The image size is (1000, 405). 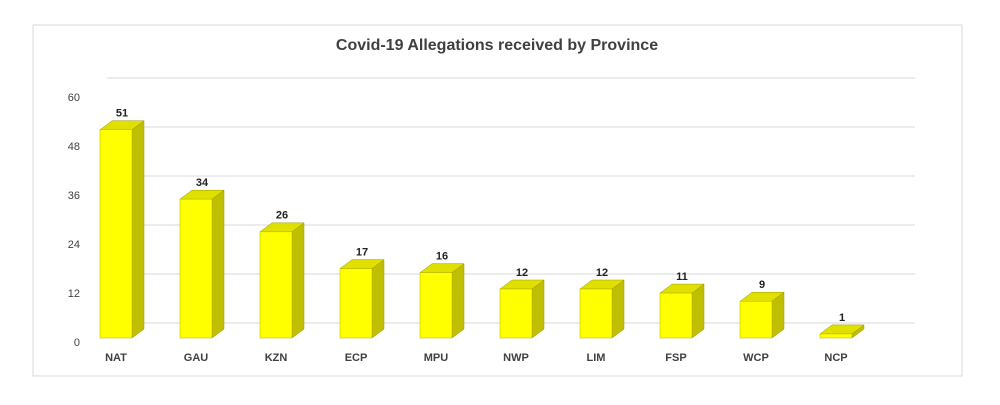 I want to click on x-tick-label: MPU, so click(x=436, y=358).